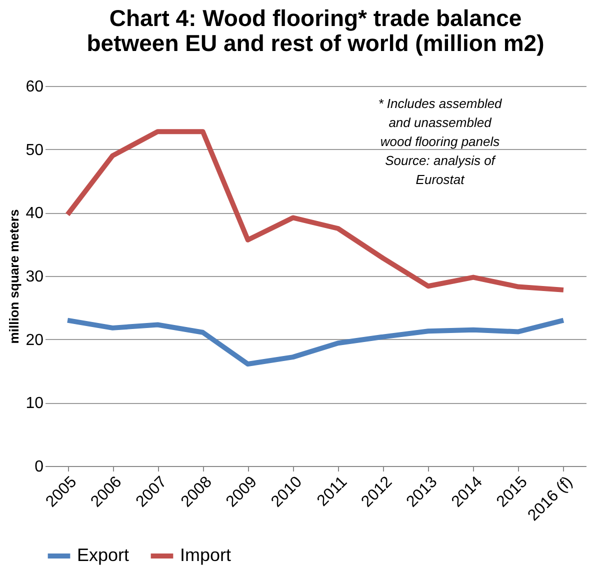 This screenshot has width=601, height=574. What do you see at coordinates (35, 213) in the screenshot?
I see `y-tick-label: 40` at bounding box center [35, 213].